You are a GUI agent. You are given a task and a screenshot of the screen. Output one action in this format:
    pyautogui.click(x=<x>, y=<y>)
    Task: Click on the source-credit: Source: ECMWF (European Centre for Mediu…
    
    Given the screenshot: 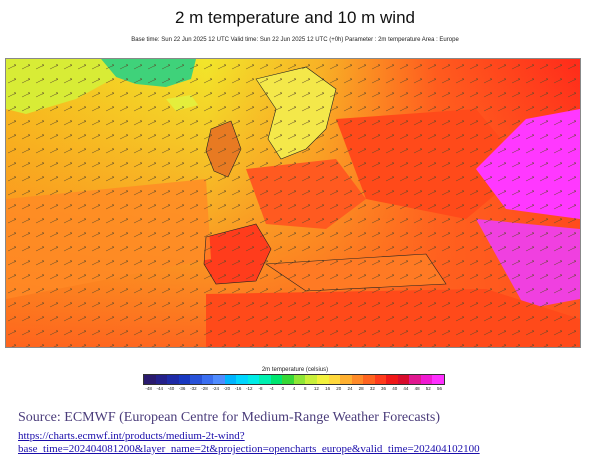 What is the action you would take?
    pyautogui.click(x=229, y=417)
    